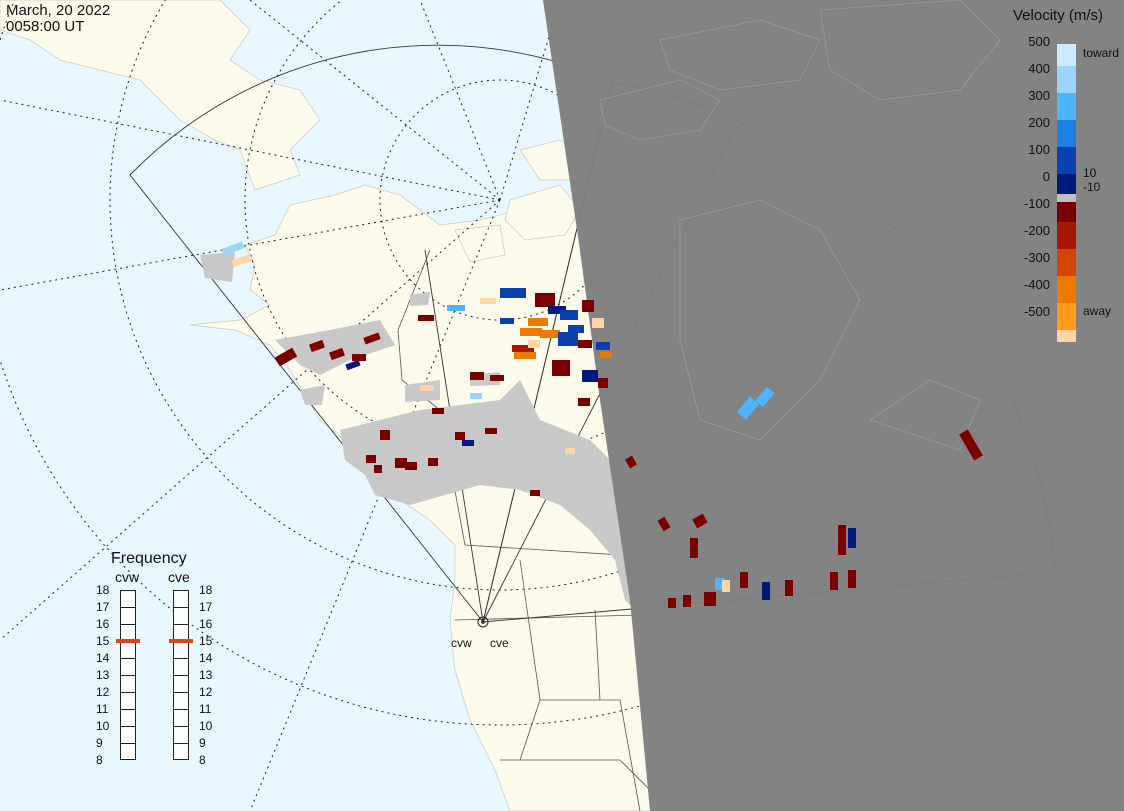 The image size is (1124, 811). I want to click on frequency-bar-cvw, so click(128, 675).